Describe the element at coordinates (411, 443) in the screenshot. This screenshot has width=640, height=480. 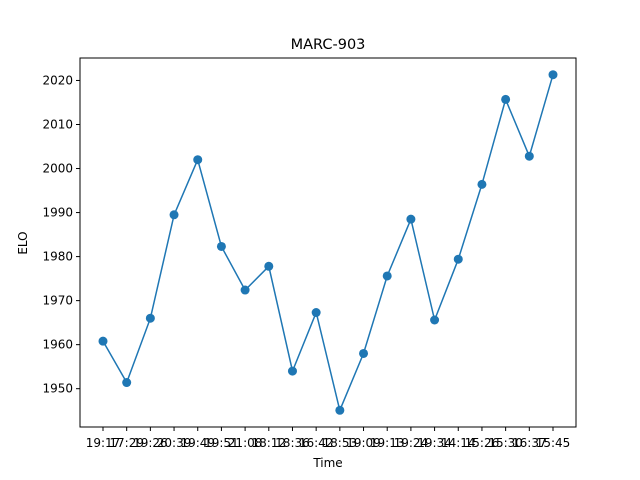
I see `x-tick-label: 19:24` at that location.